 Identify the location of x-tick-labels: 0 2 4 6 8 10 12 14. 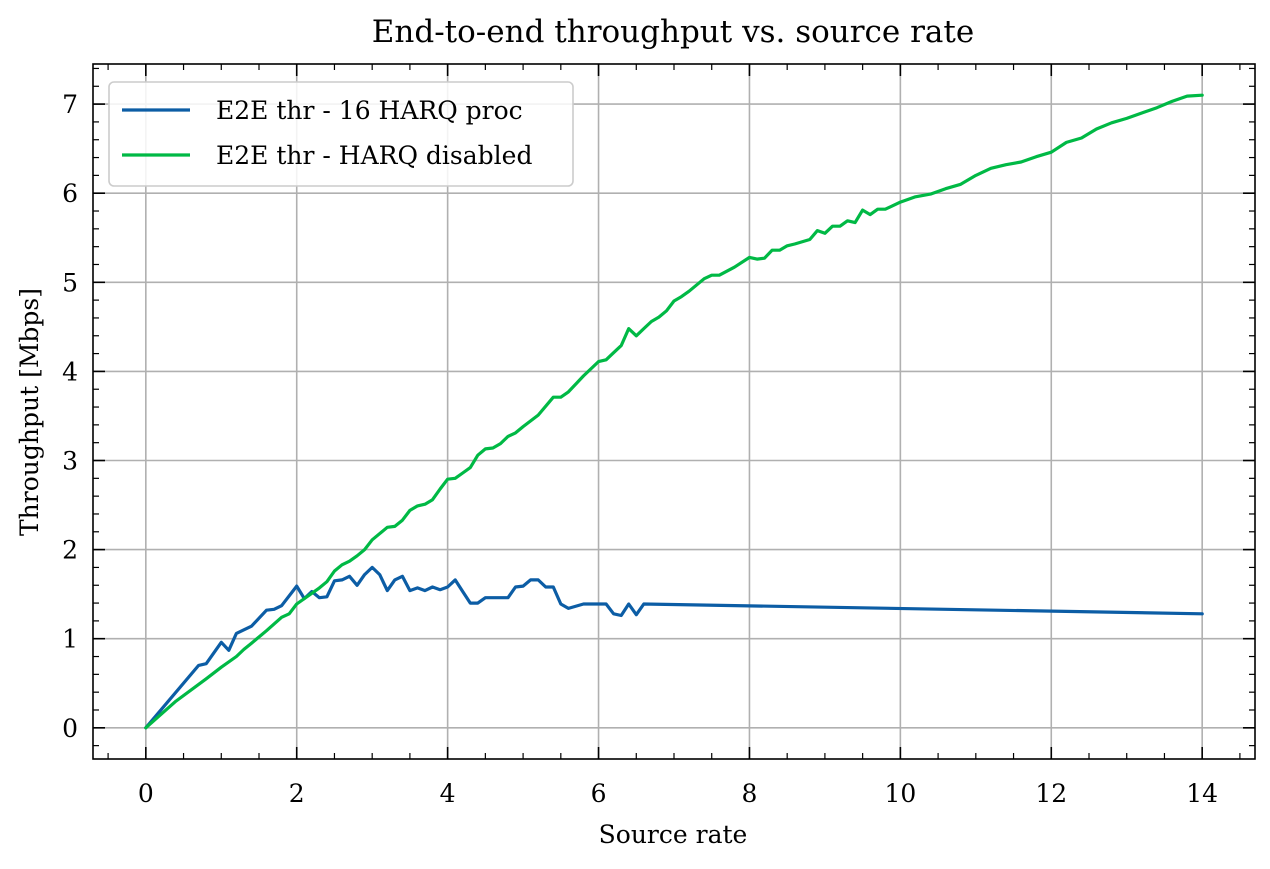
(678, 793).